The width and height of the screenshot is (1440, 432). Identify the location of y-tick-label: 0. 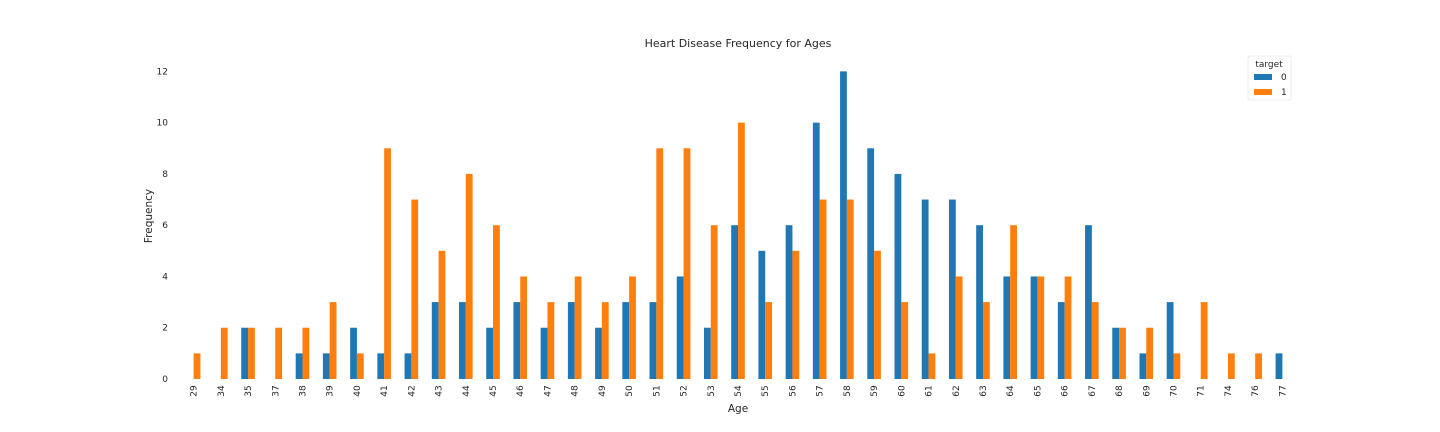
(165, 380).